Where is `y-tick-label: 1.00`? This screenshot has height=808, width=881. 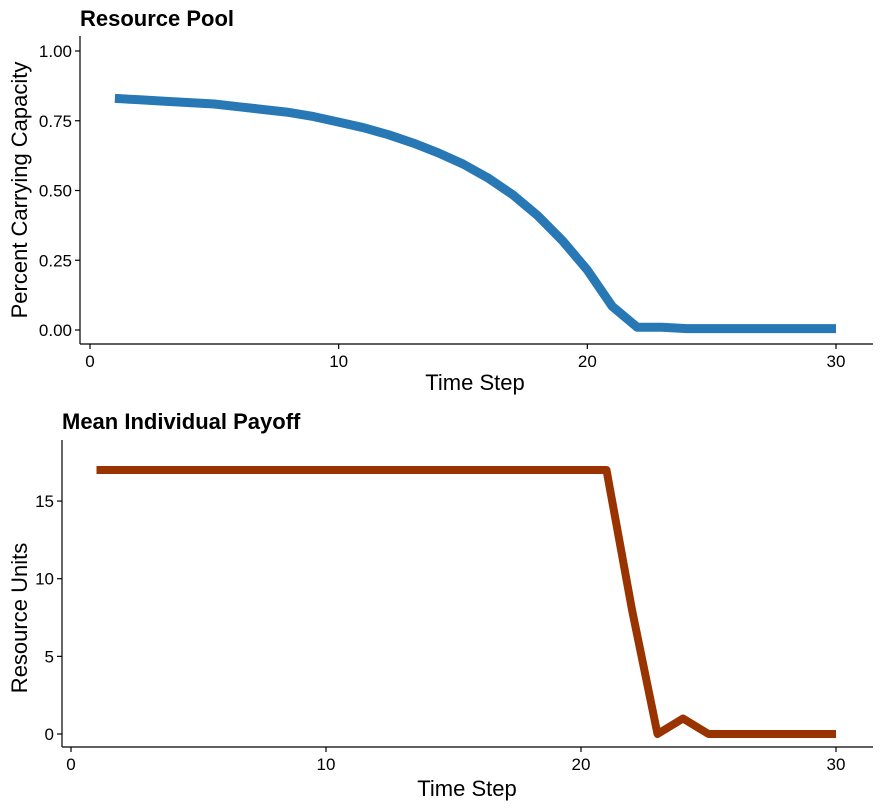 y-tick-label: 1.00 is located at coordinates (55, 51).